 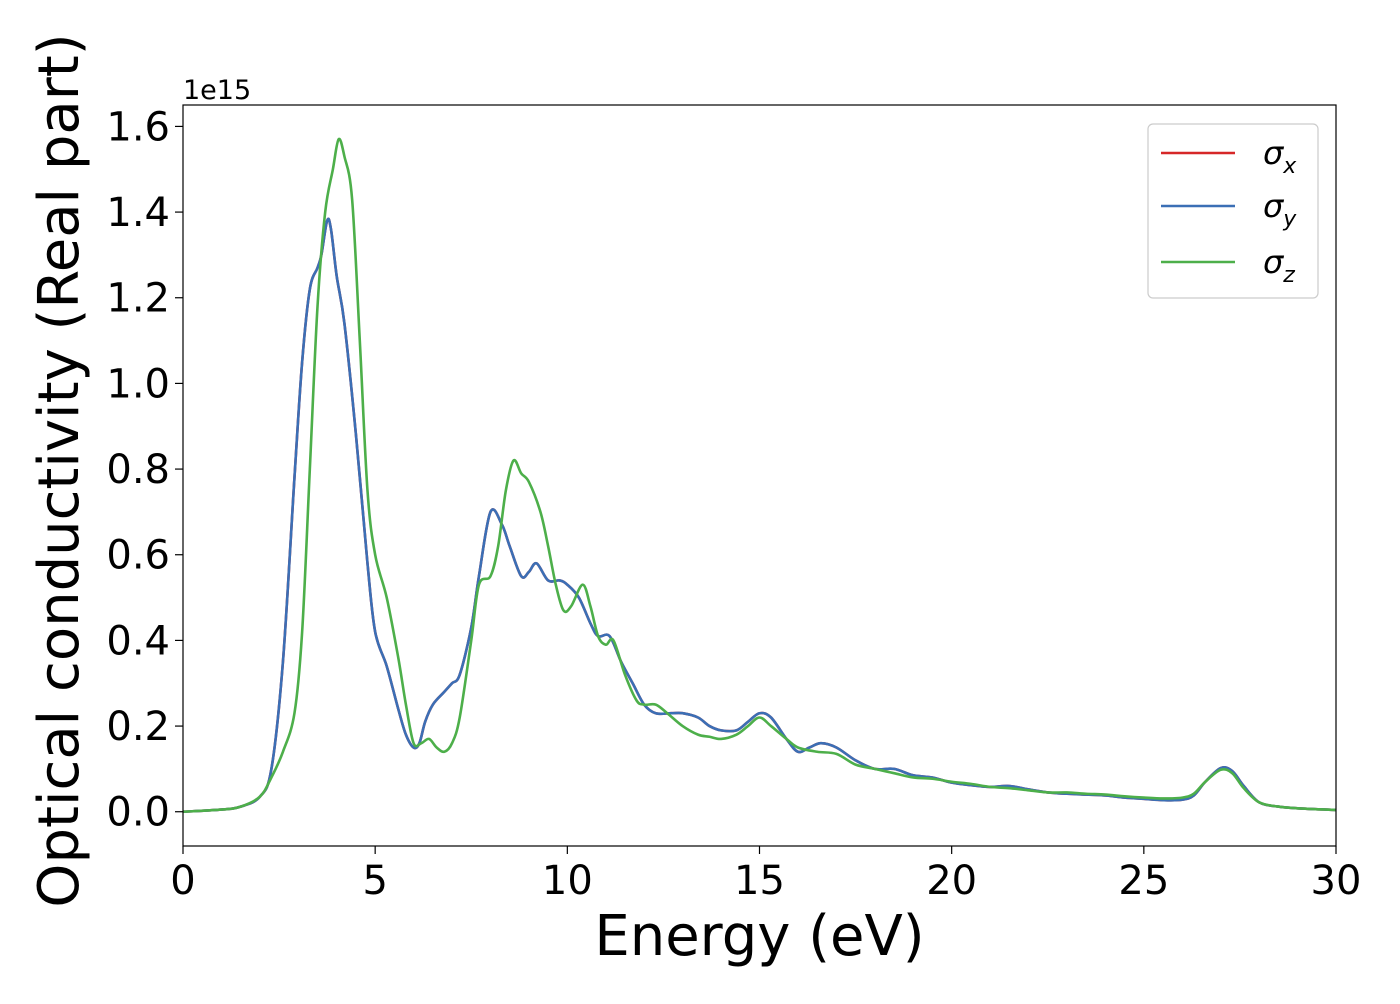 What do you see at coordinates (1143, 881) in the screenshot?
I see `x-tick-label: 25` at bounding box center [1143, 881].